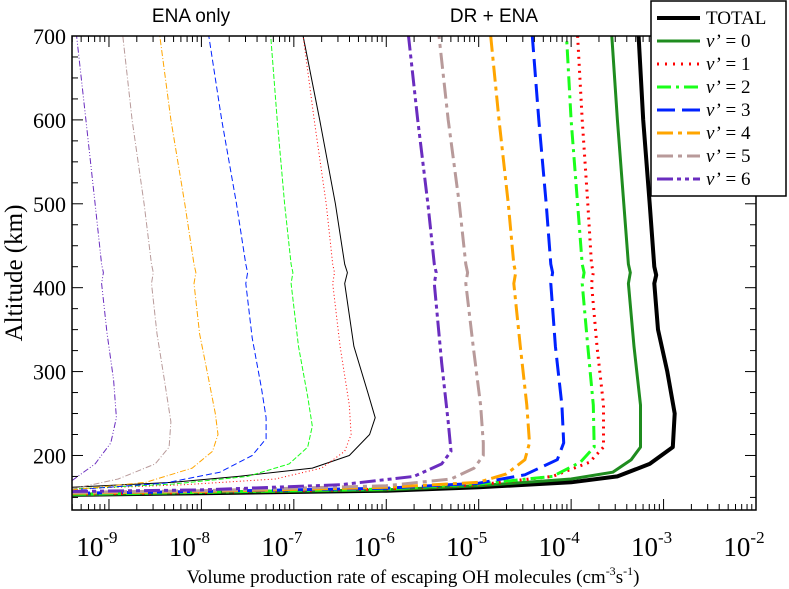 Image resolution: width=789 pixels, height=589 pixels. I want to click on x-tick-label: 10⁻⁸, so click(189, 545).